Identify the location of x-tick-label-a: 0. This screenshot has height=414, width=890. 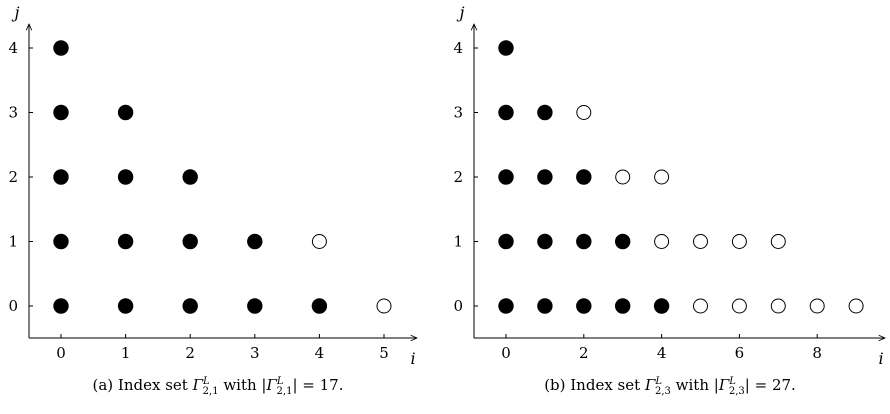
(61, 353).